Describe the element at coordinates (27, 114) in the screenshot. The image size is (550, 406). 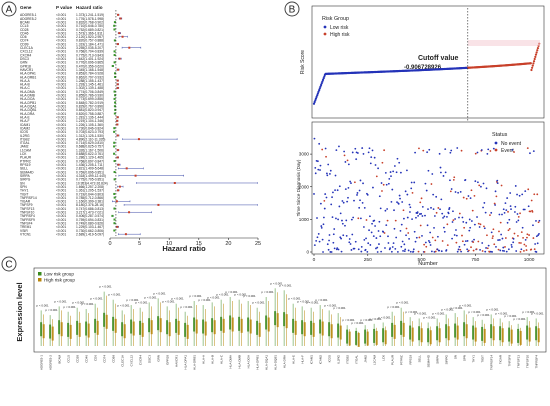
I see `forest-gene: HLA-DRA` at that location.